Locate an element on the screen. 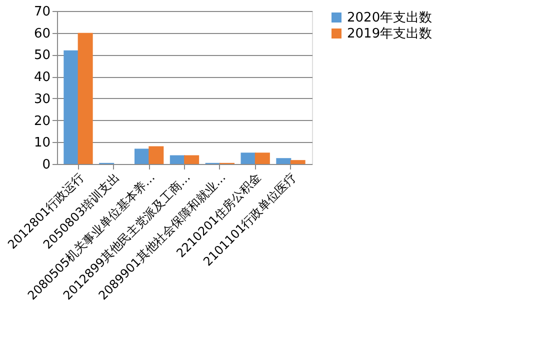  legend-label: 2020年支出数 is located at coordinates (389, 18).